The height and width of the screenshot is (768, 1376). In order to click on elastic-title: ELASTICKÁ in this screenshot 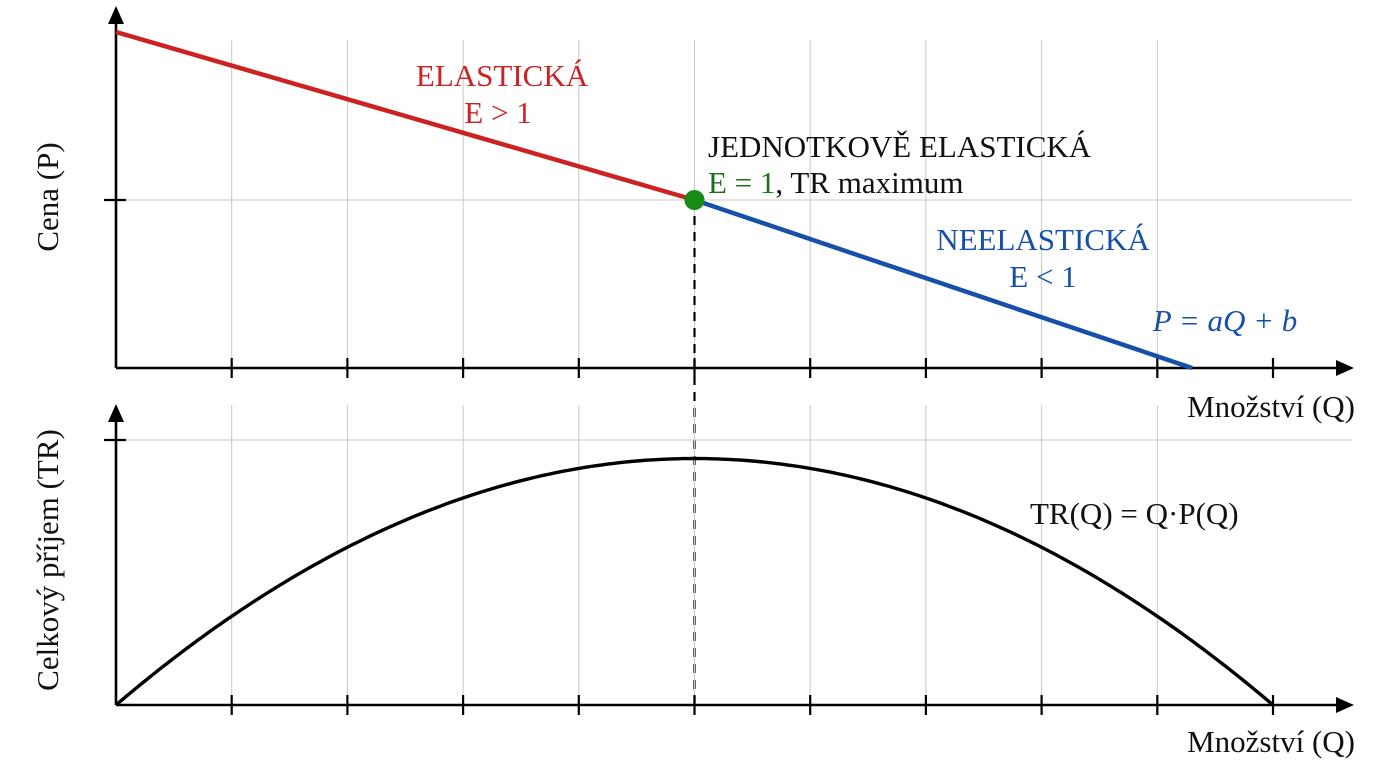, I will do `click(502, 75)`.